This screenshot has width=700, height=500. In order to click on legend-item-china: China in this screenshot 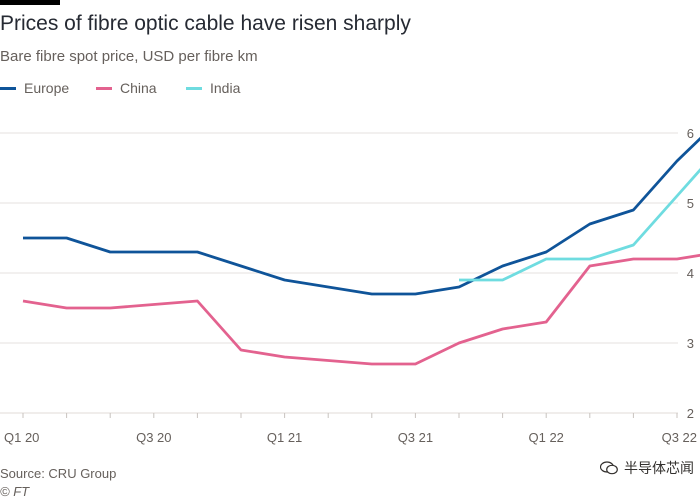, I will do `click(141, 88)`.